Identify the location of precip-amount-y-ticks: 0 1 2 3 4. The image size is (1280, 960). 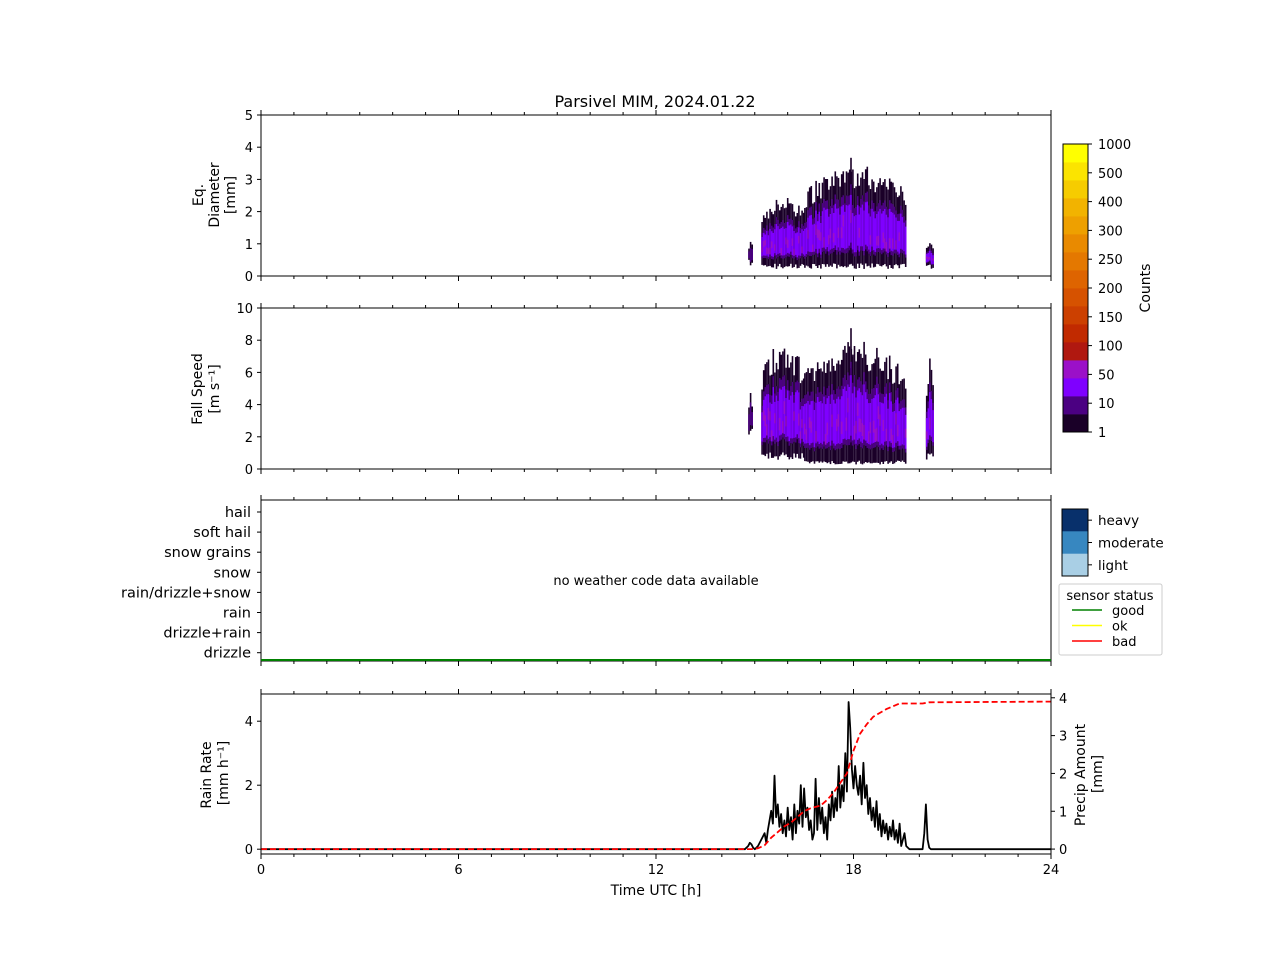
(1059, 775).